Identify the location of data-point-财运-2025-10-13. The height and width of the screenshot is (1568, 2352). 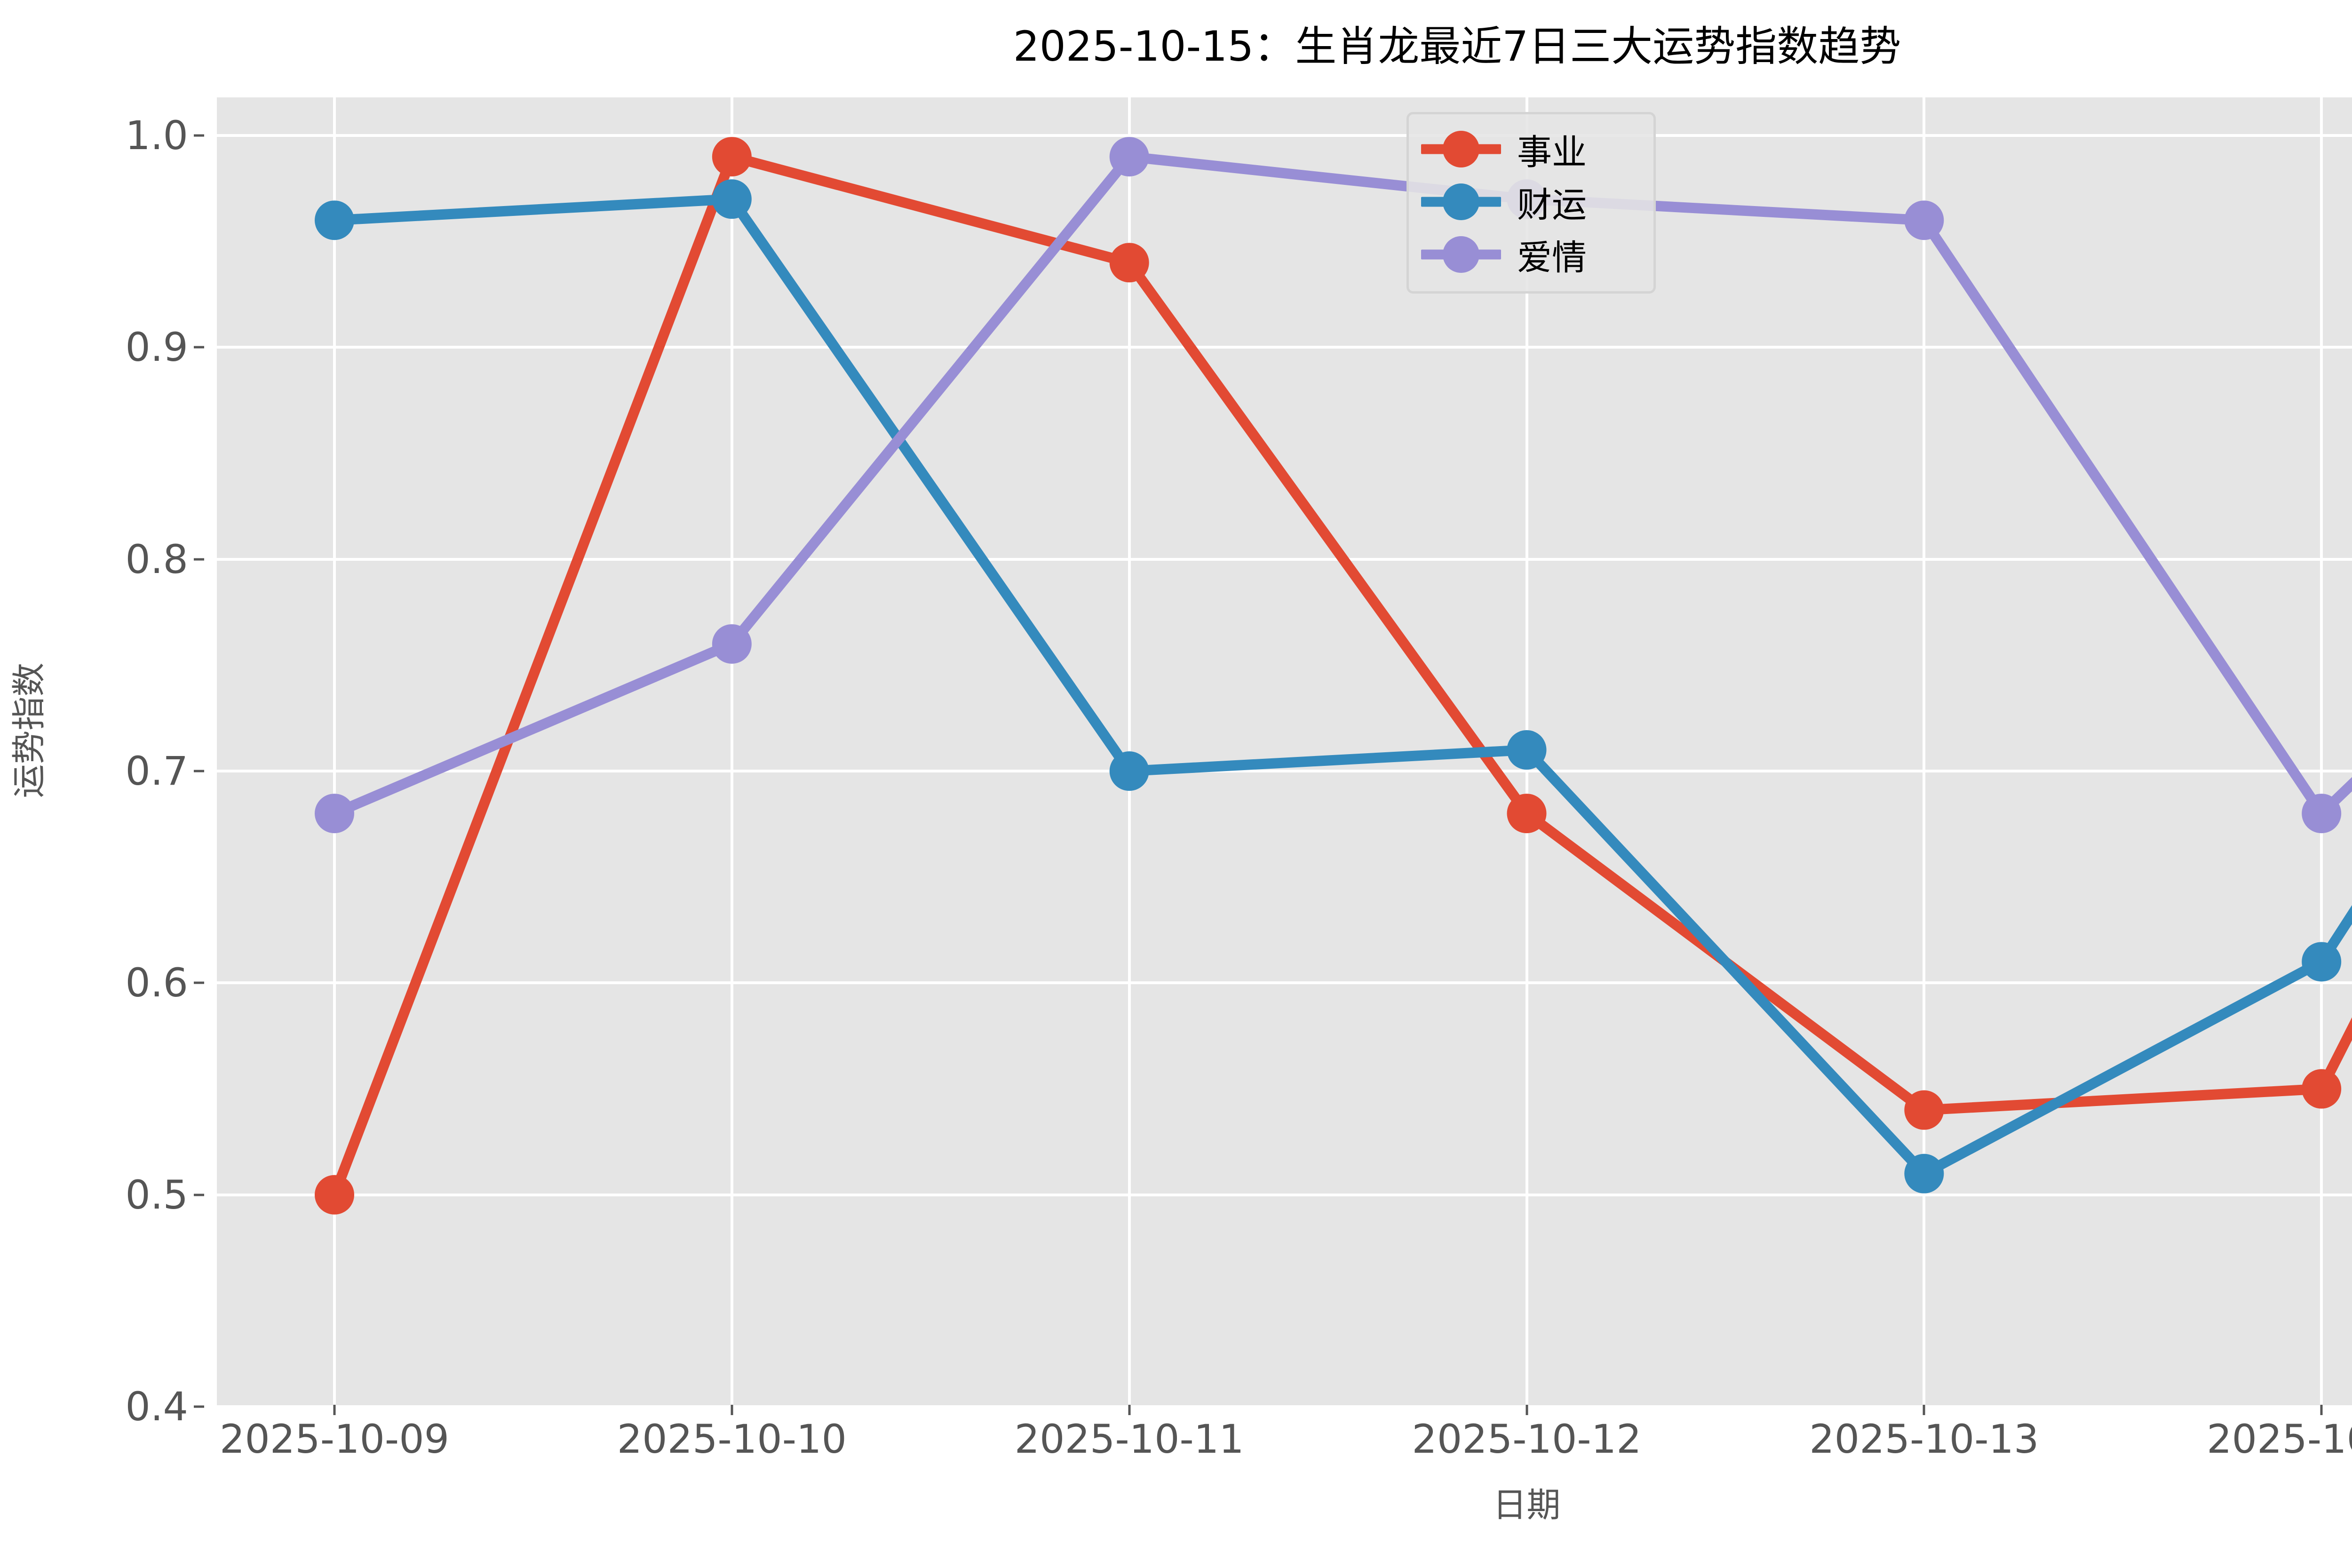
(1924, 1174).